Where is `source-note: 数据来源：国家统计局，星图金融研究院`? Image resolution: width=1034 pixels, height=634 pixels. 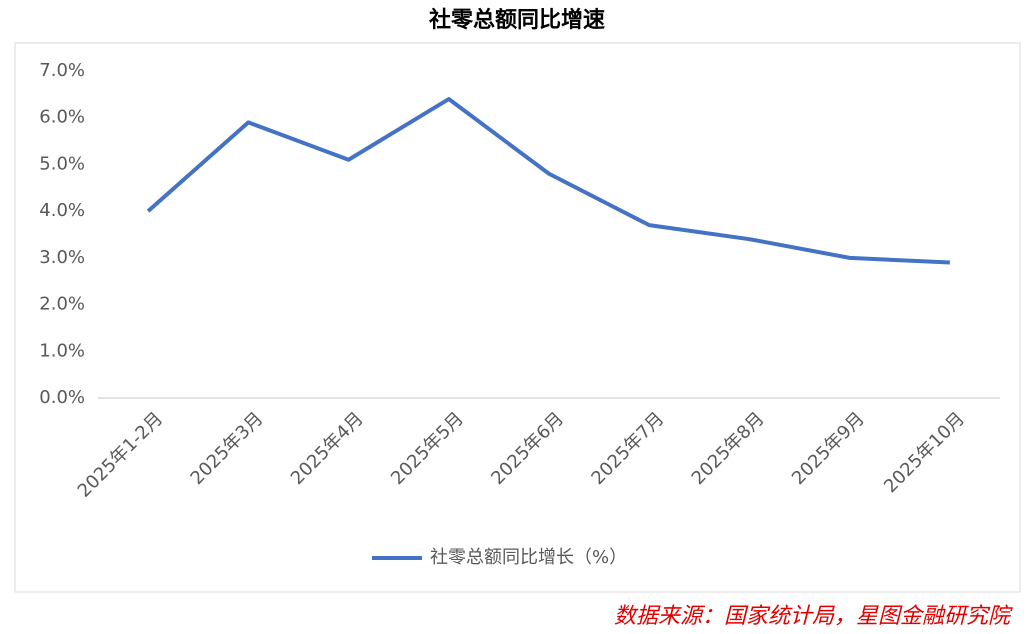 source-note: 数据来源：国家统计局，星图金融研究院 is located at coordinates (813, 616).